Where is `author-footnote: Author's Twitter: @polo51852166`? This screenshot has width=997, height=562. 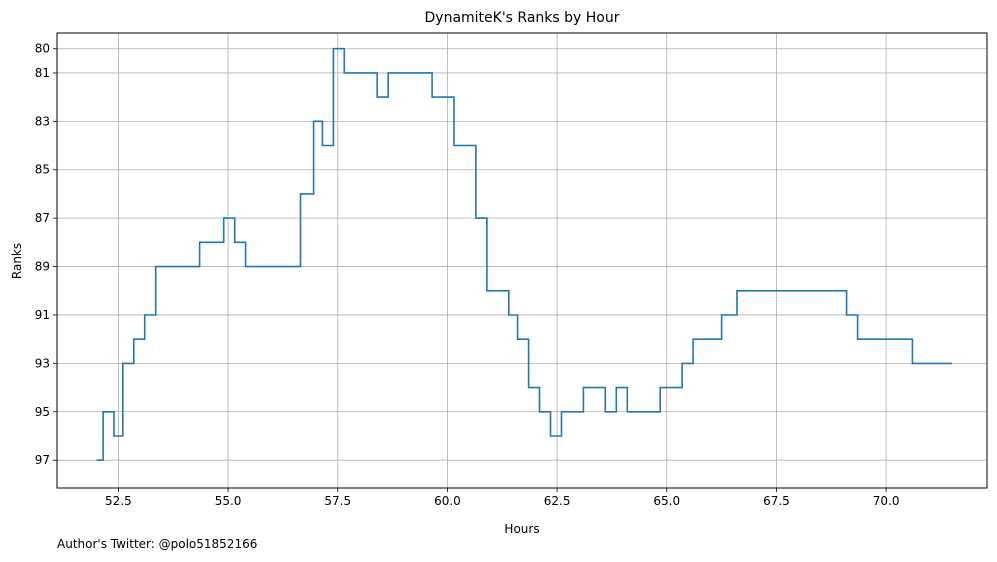 author-footnote: Author's Twitter: @polo51852166 is located at coordinates (157, 544).